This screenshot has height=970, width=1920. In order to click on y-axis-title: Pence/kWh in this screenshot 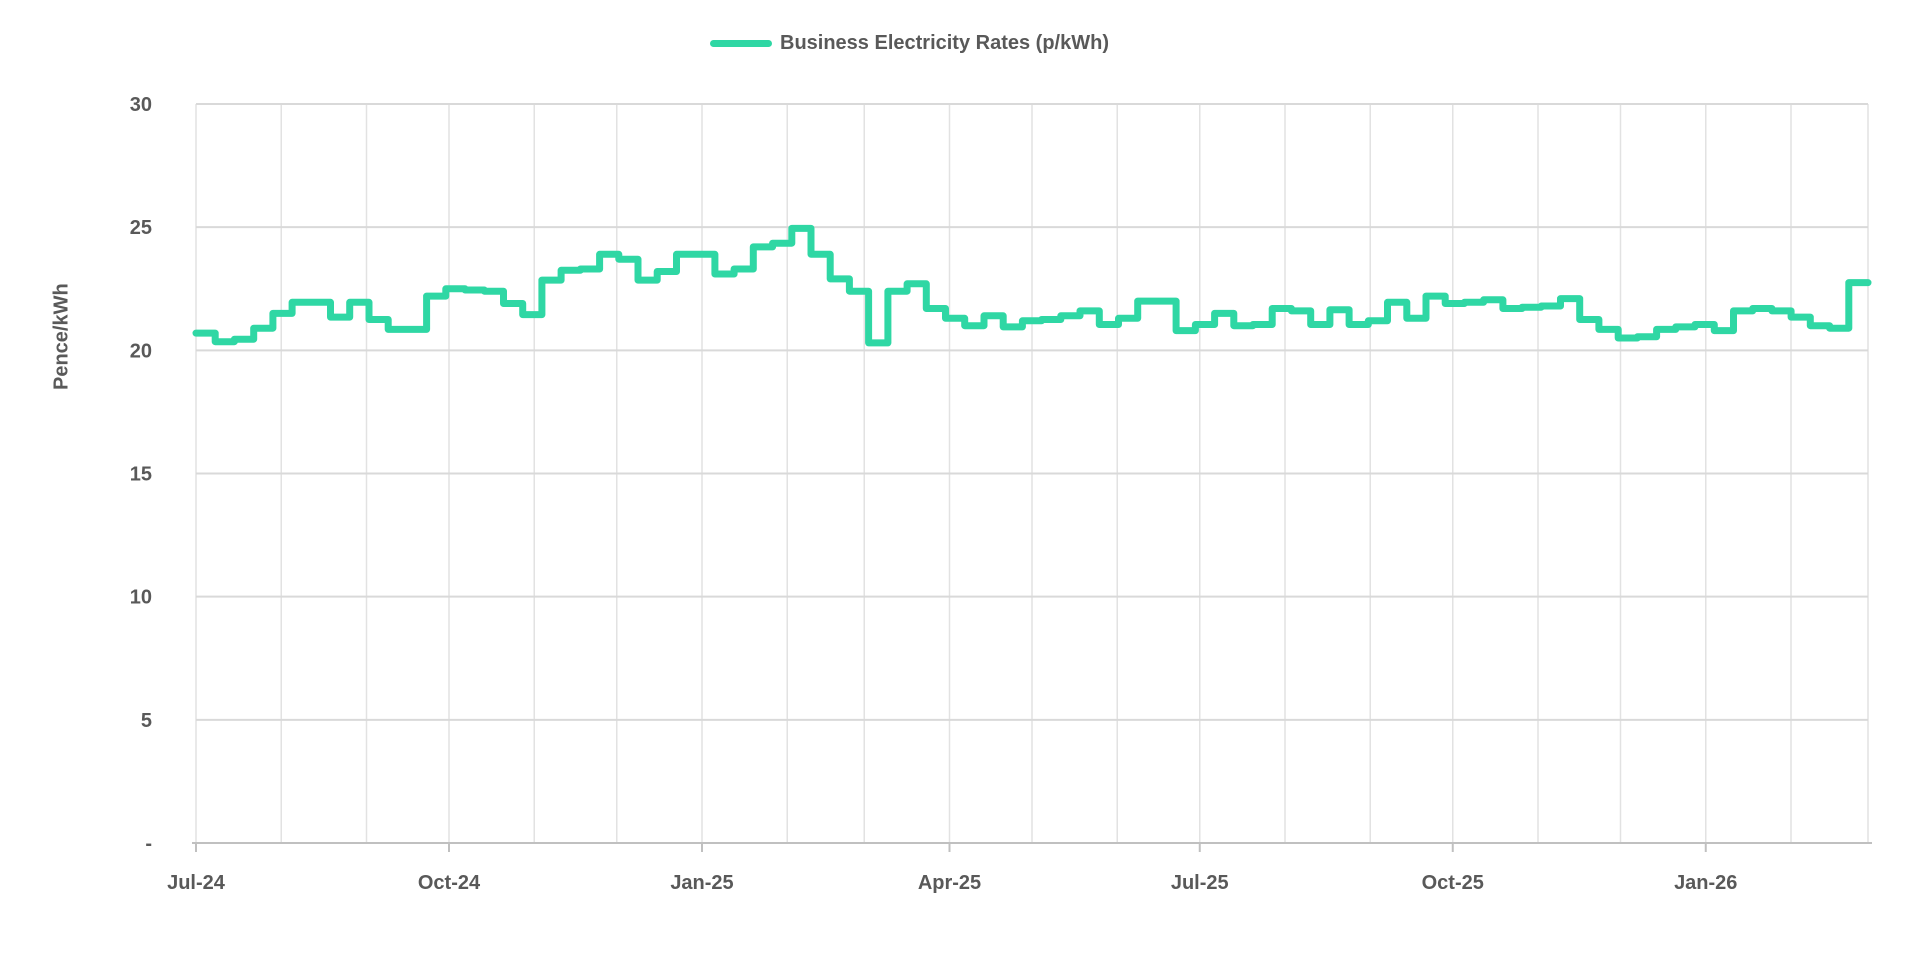, I will do `click(61, 336)`.